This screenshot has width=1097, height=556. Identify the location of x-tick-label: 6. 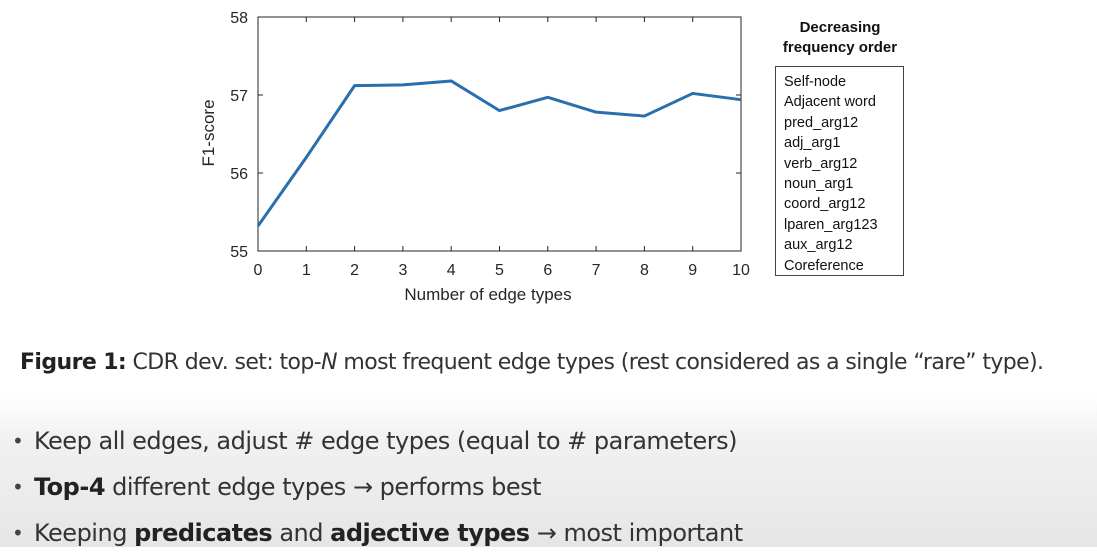
(547, 270).